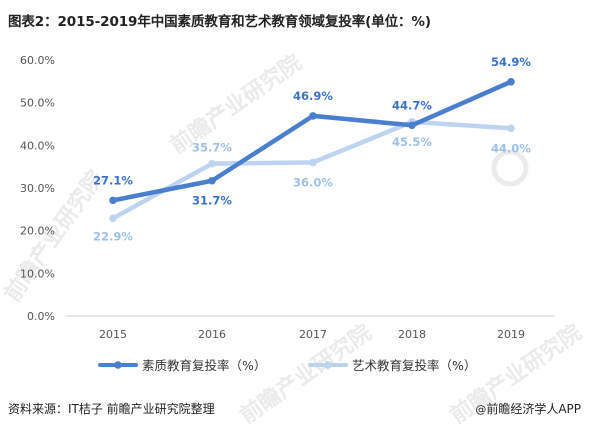 This screenshot has width=589, height=428. I want to click on legend: 素质教育复投率（%） 艺术教育复投率（%）, so click(287, 365).